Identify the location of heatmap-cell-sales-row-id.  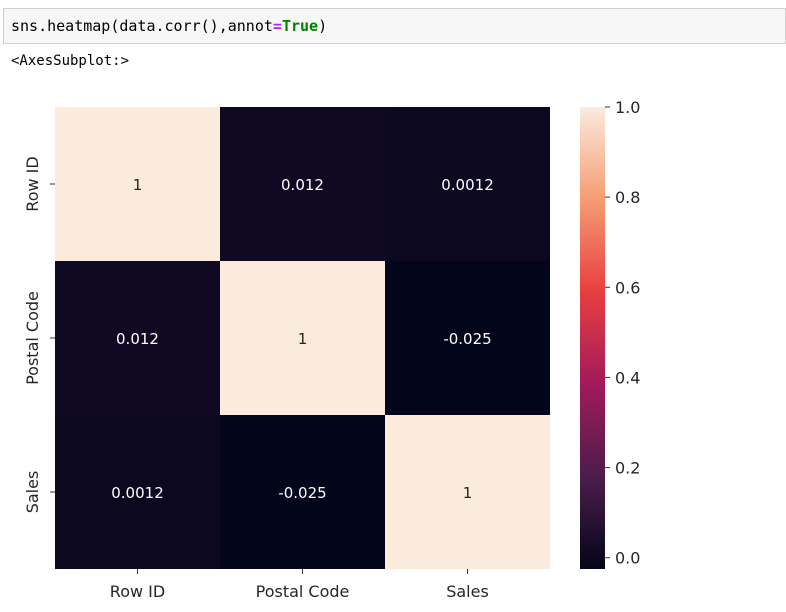
(137, 492).